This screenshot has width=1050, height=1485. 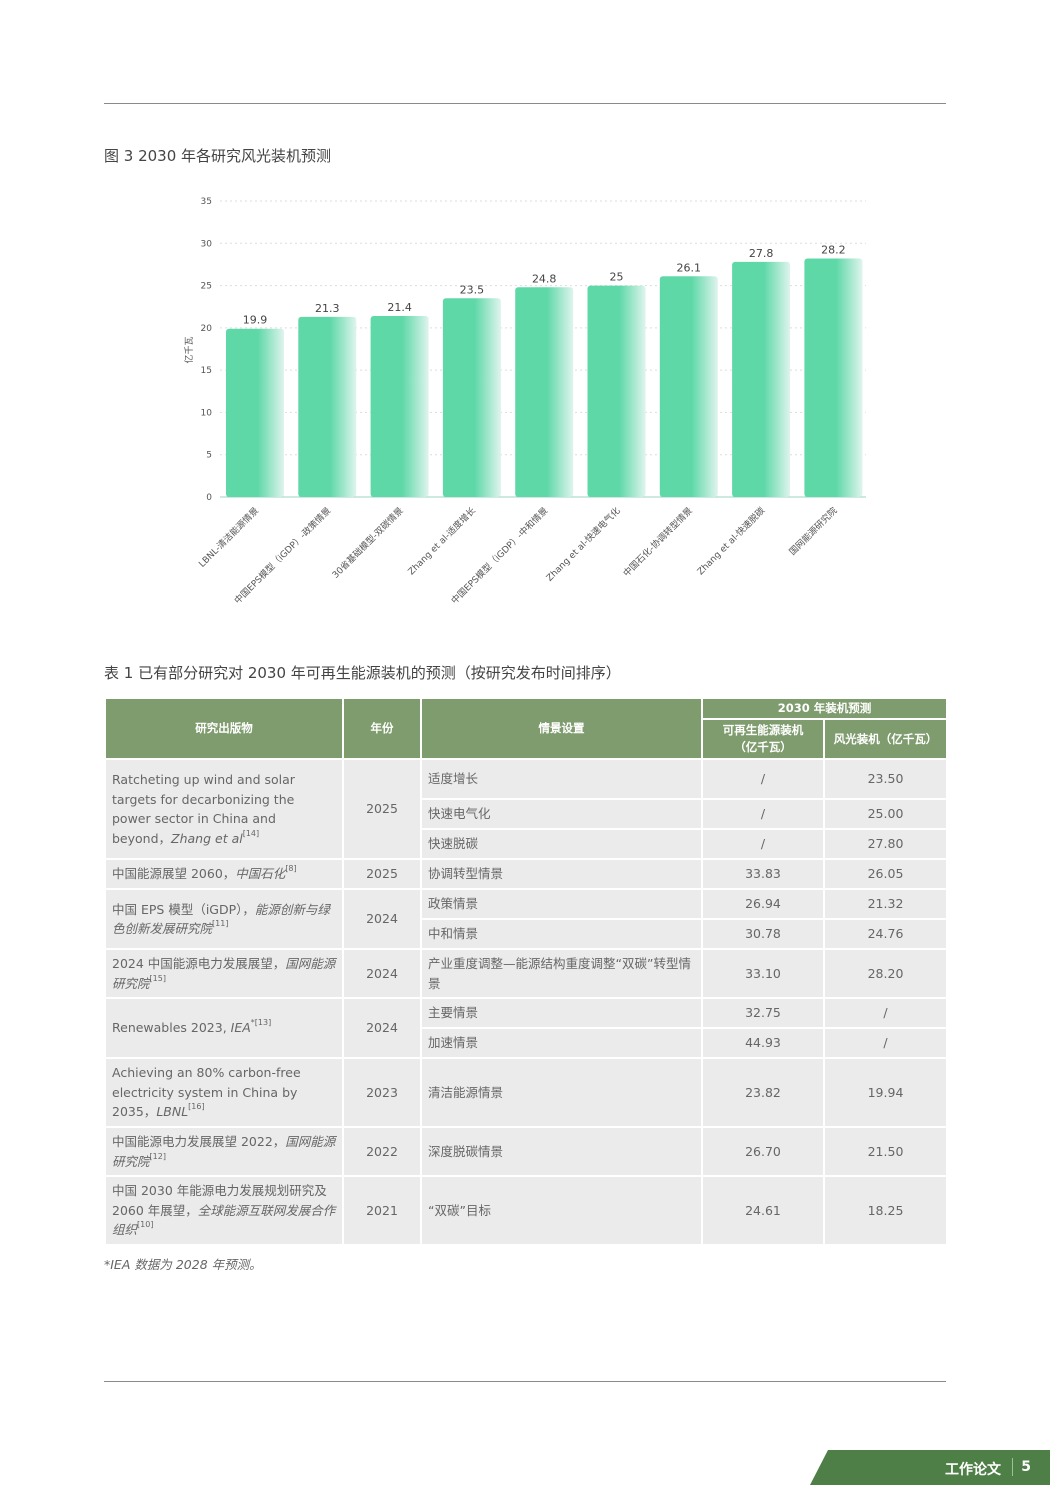 What do you see at coordinates (382, 1092) in the screenshot?
I see `year-cell: 2023` at bounding box center [382, 1092].